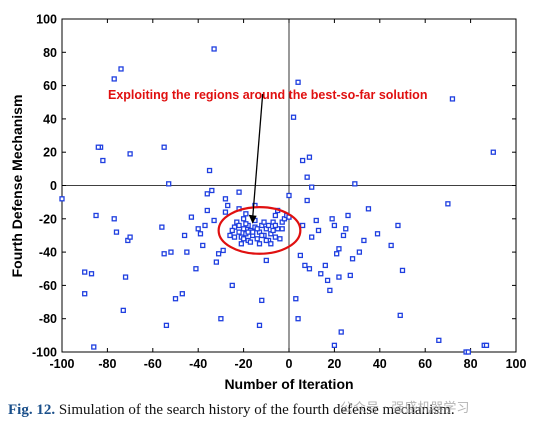  Describe the element at coordinates (334, 364) in the screenshot. I see `x-tick-label: 20` at that location.